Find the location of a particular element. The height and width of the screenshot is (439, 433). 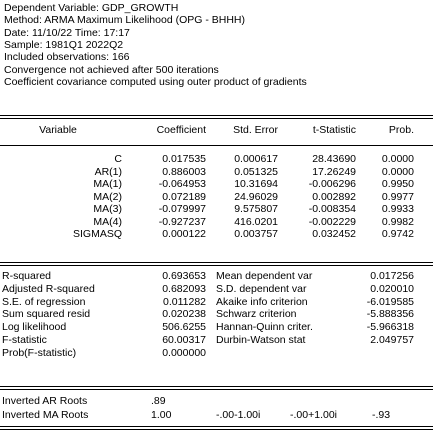

table-cell: 0.9977 is located at coordinates (397, 196).